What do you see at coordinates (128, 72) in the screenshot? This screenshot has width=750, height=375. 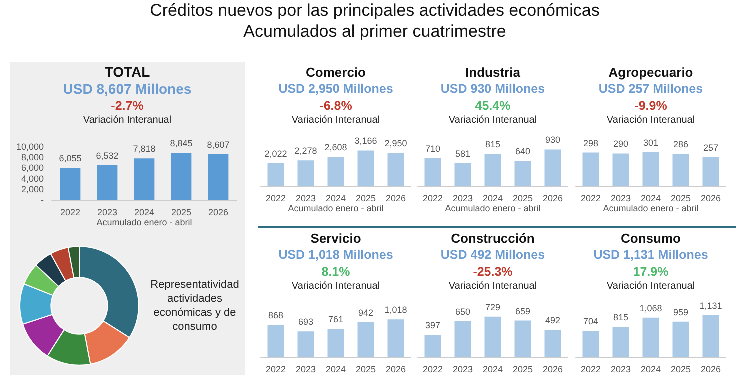 I see `chart-title: TOTAL` at bounding box center [128, 72].